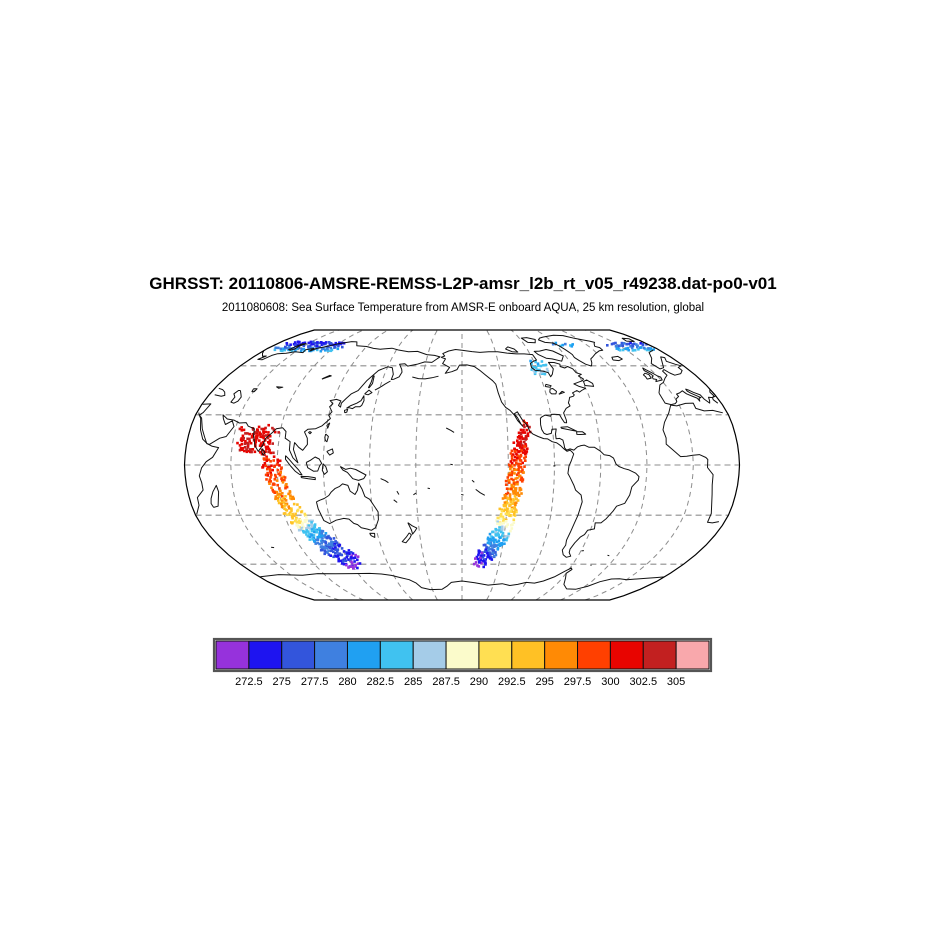  I want to click on colorbar-tick-label: 305, so click(676, 682).